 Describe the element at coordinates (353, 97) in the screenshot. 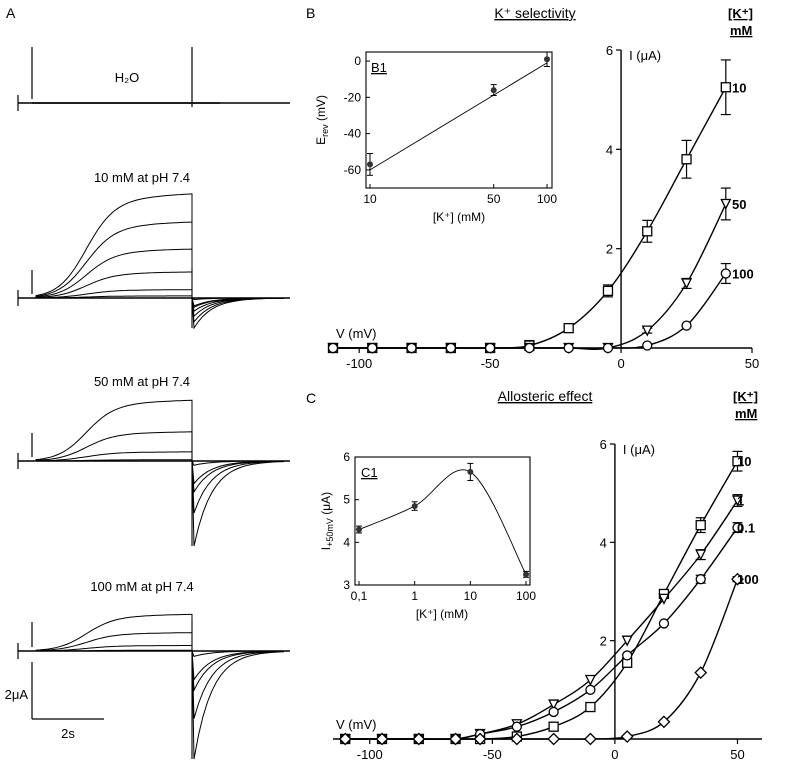

I see `y-tick-label: -20` at that location.